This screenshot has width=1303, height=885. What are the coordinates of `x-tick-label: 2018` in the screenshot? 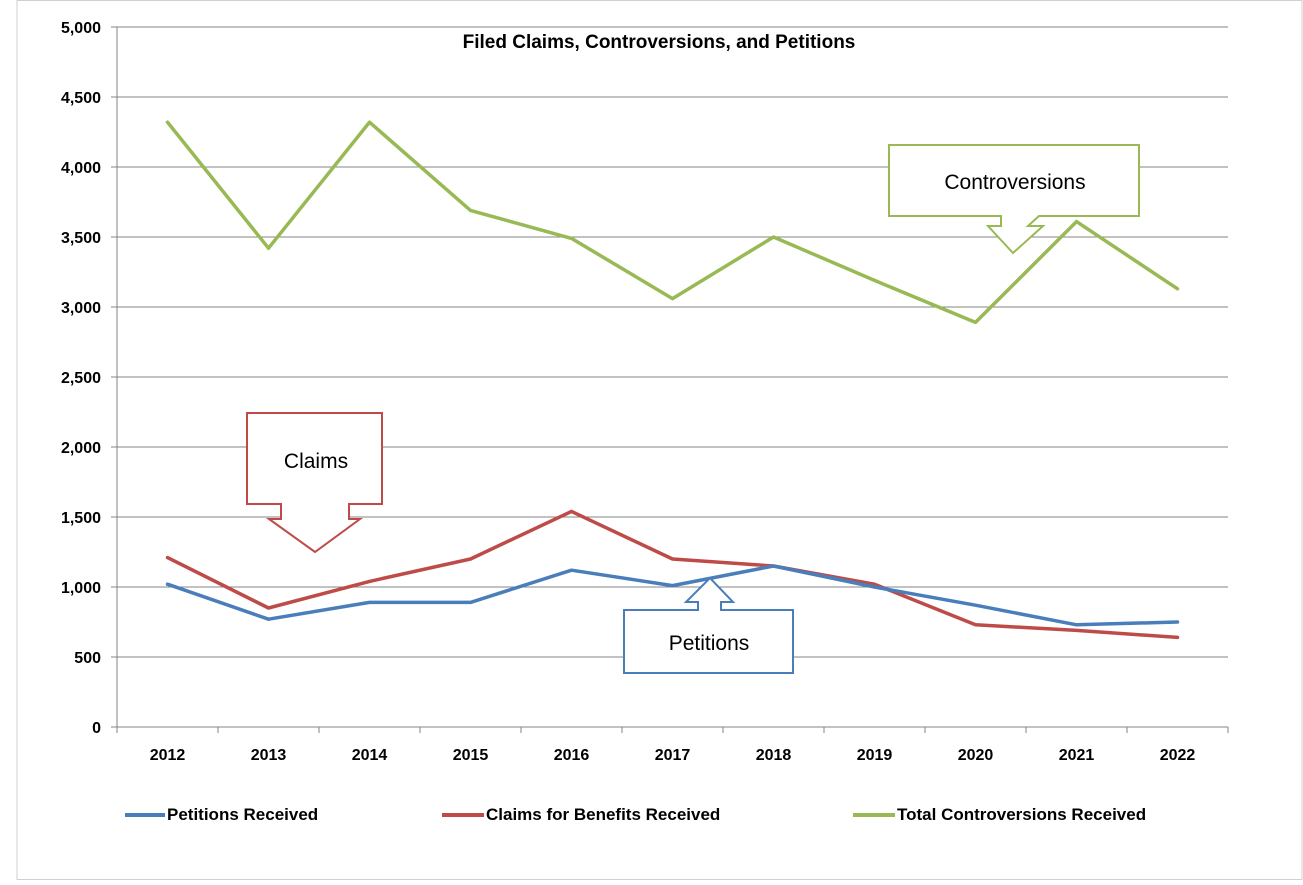 It's located at (774, 755).